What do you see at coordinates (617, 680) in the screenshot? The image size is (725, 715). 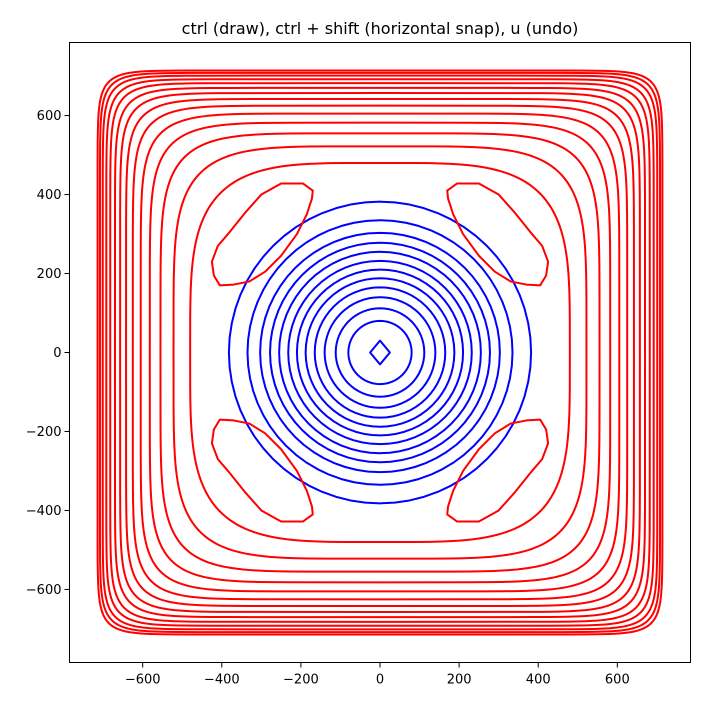 I see `x-tick-label: 600` at bounding box center [617, 680].